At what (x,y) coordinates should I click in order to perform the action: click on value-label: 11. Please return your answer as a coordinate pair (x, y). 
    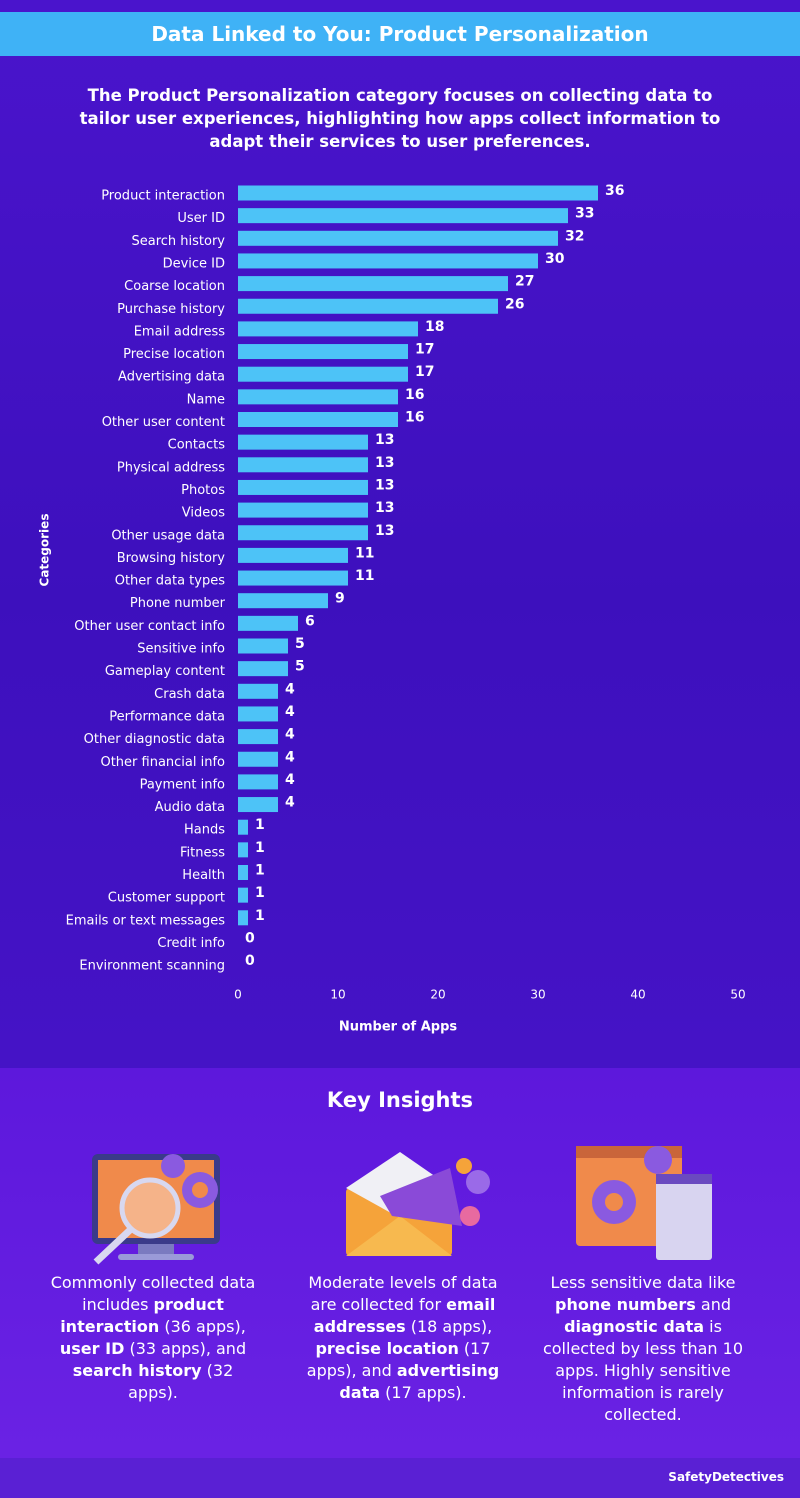
    Looking at the image, I should click on (364, 576).